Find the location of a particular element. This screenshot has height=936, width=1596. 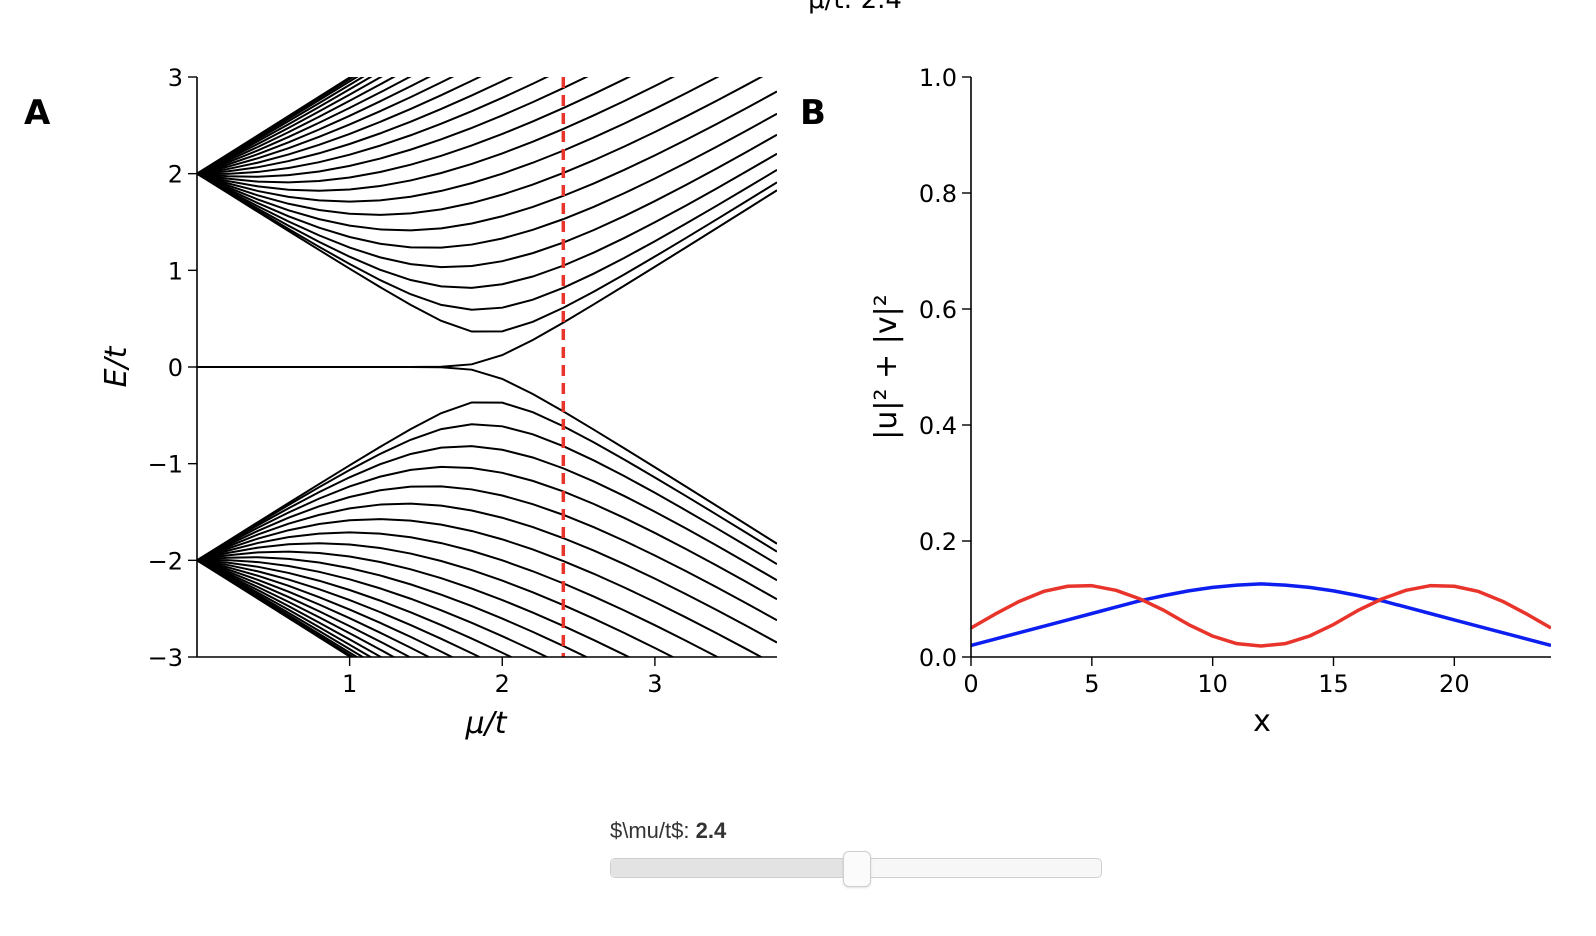

y-tick-label: 0.2 is located at coordinates (938, 542).